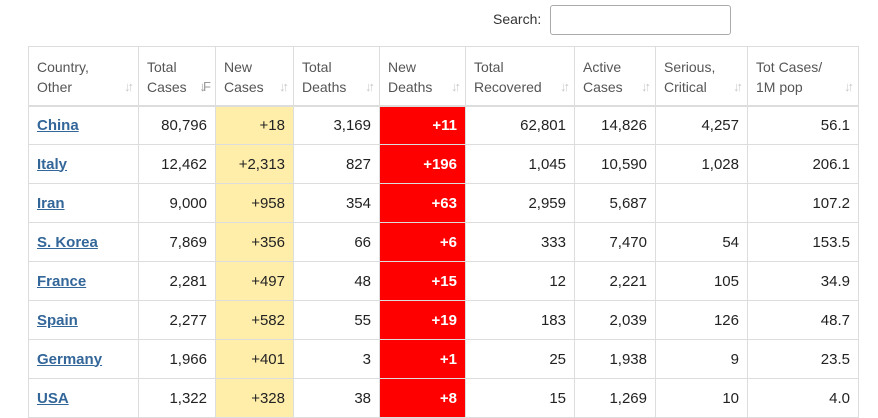  Describe the element at coordinates (83, 125) in the screenshot. I see `country-cell: China` at that location.